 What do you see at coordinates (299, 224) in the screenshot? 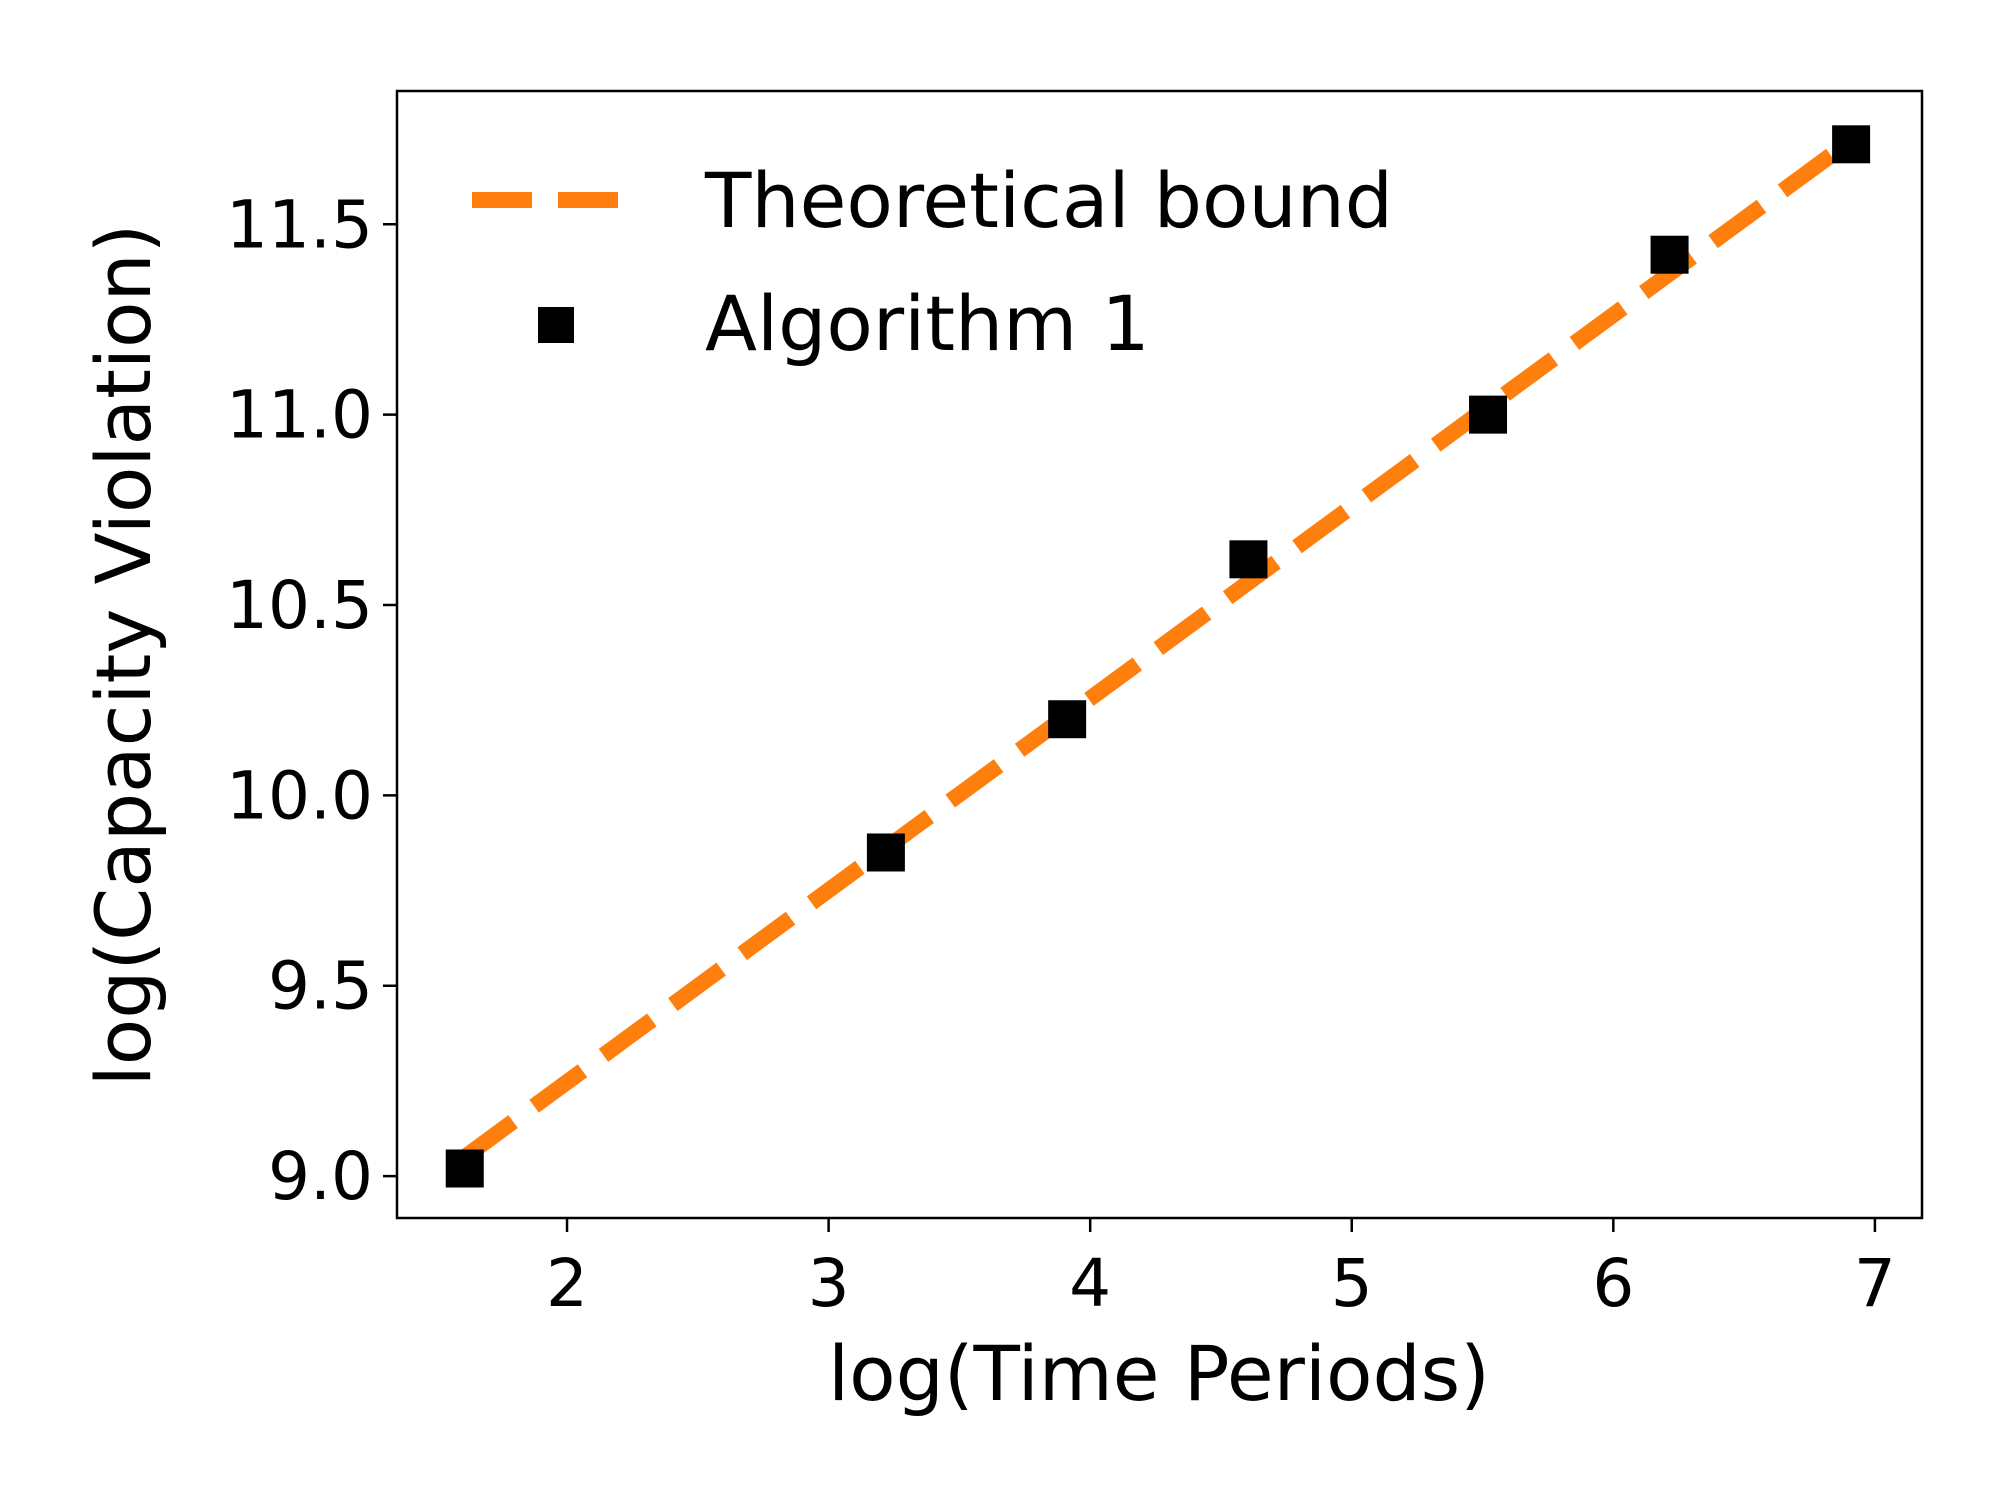
I see `y-tick-label: 11.5` at bounding box center [299, 224].